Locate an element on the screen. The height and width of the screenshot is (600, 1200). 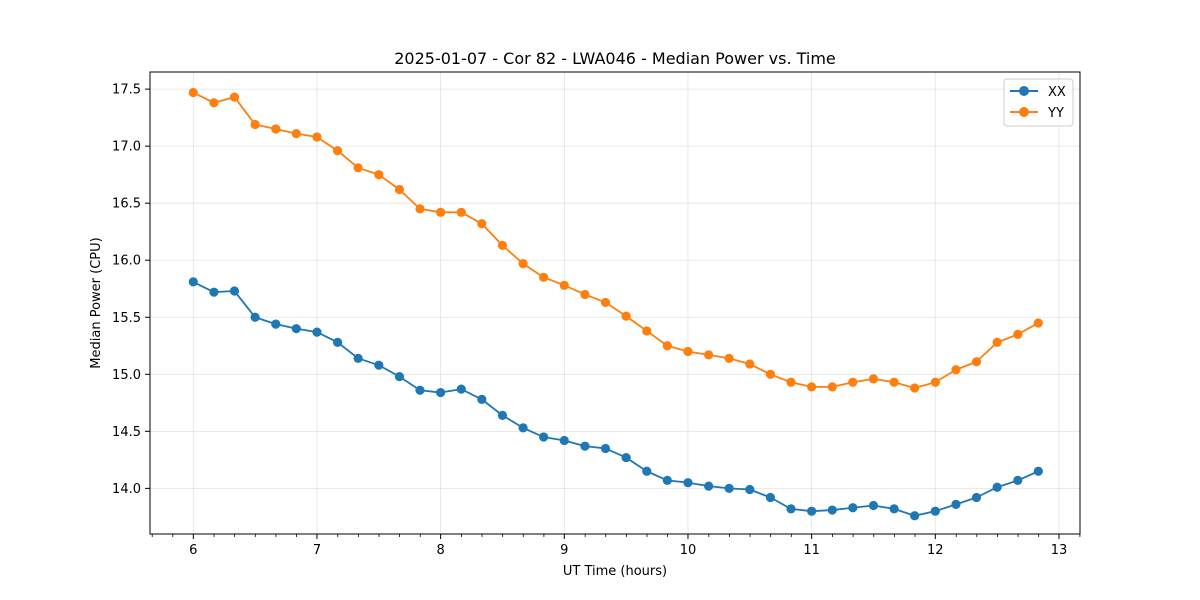
x-tick-label: 6 is located at coordinates (193, 550).